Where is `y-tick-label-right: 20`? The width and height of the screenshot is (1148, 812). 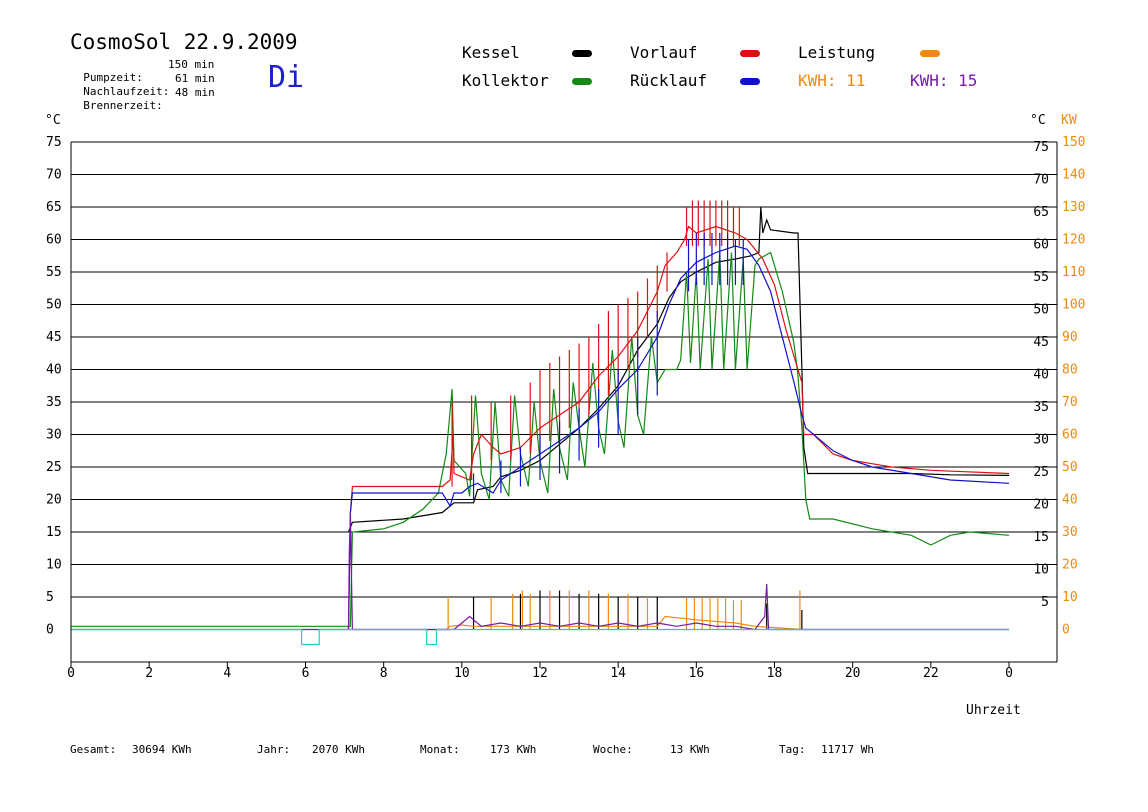 y-tick-label-right: 20 is located at coordinates (1041, 505).